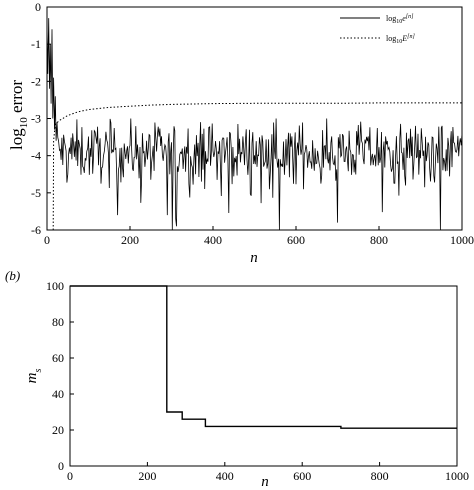 The image size is (474, 490). What do you see at coordinates (36, 119) in the screenshot?
I see `error-y-tick-label: -3` at bounding box center [36, 119].